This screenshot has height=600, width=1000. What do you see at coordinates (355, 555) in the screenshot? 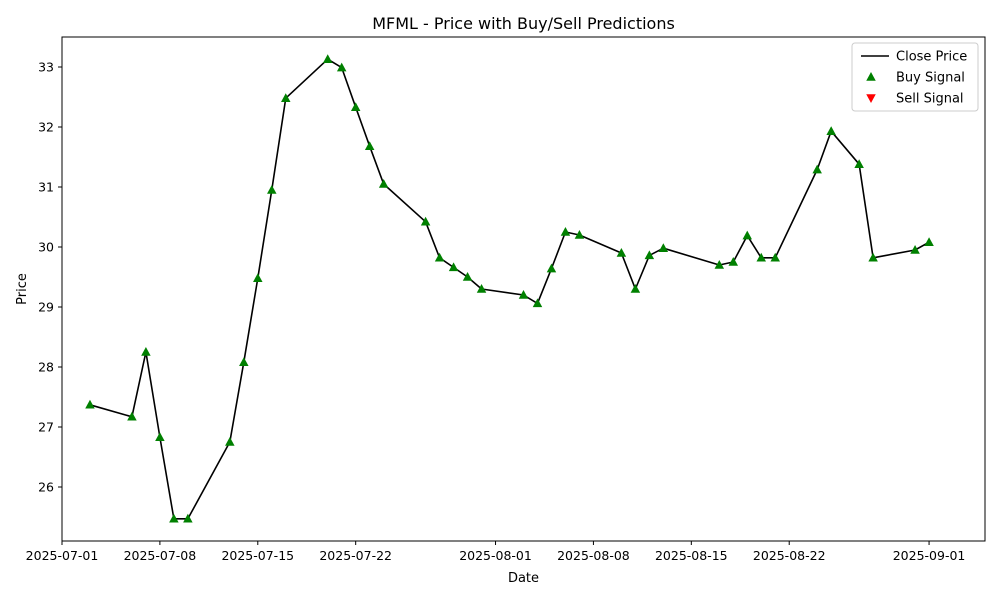
I see `x-tick-label: 2025-07-22` at bounding box center [355, 555].